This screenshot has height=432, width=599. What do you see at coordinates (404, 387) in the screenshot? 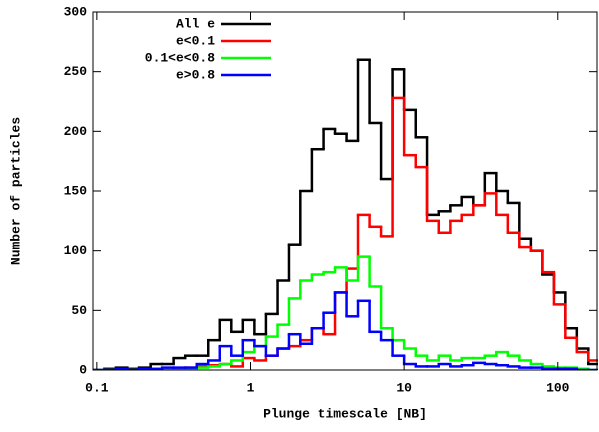
I see `x-tick-label: 10` at bounding box center [404, 387].